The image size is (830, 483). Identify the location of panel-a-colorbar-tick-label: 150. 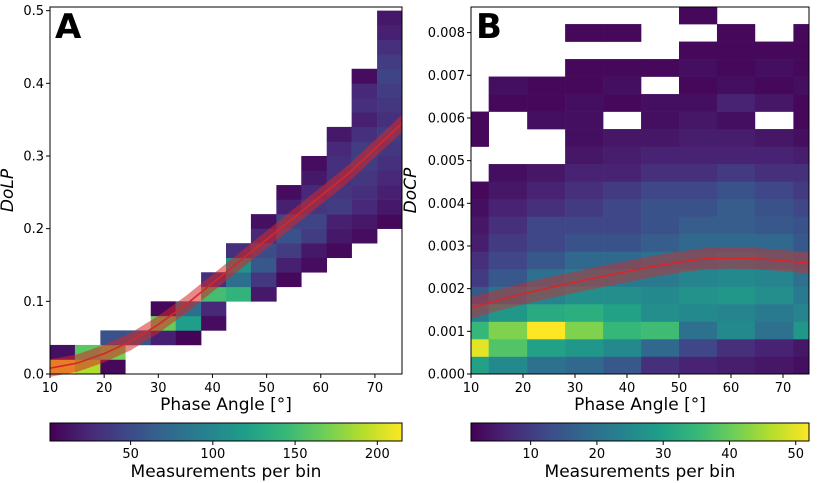
(295, 454).